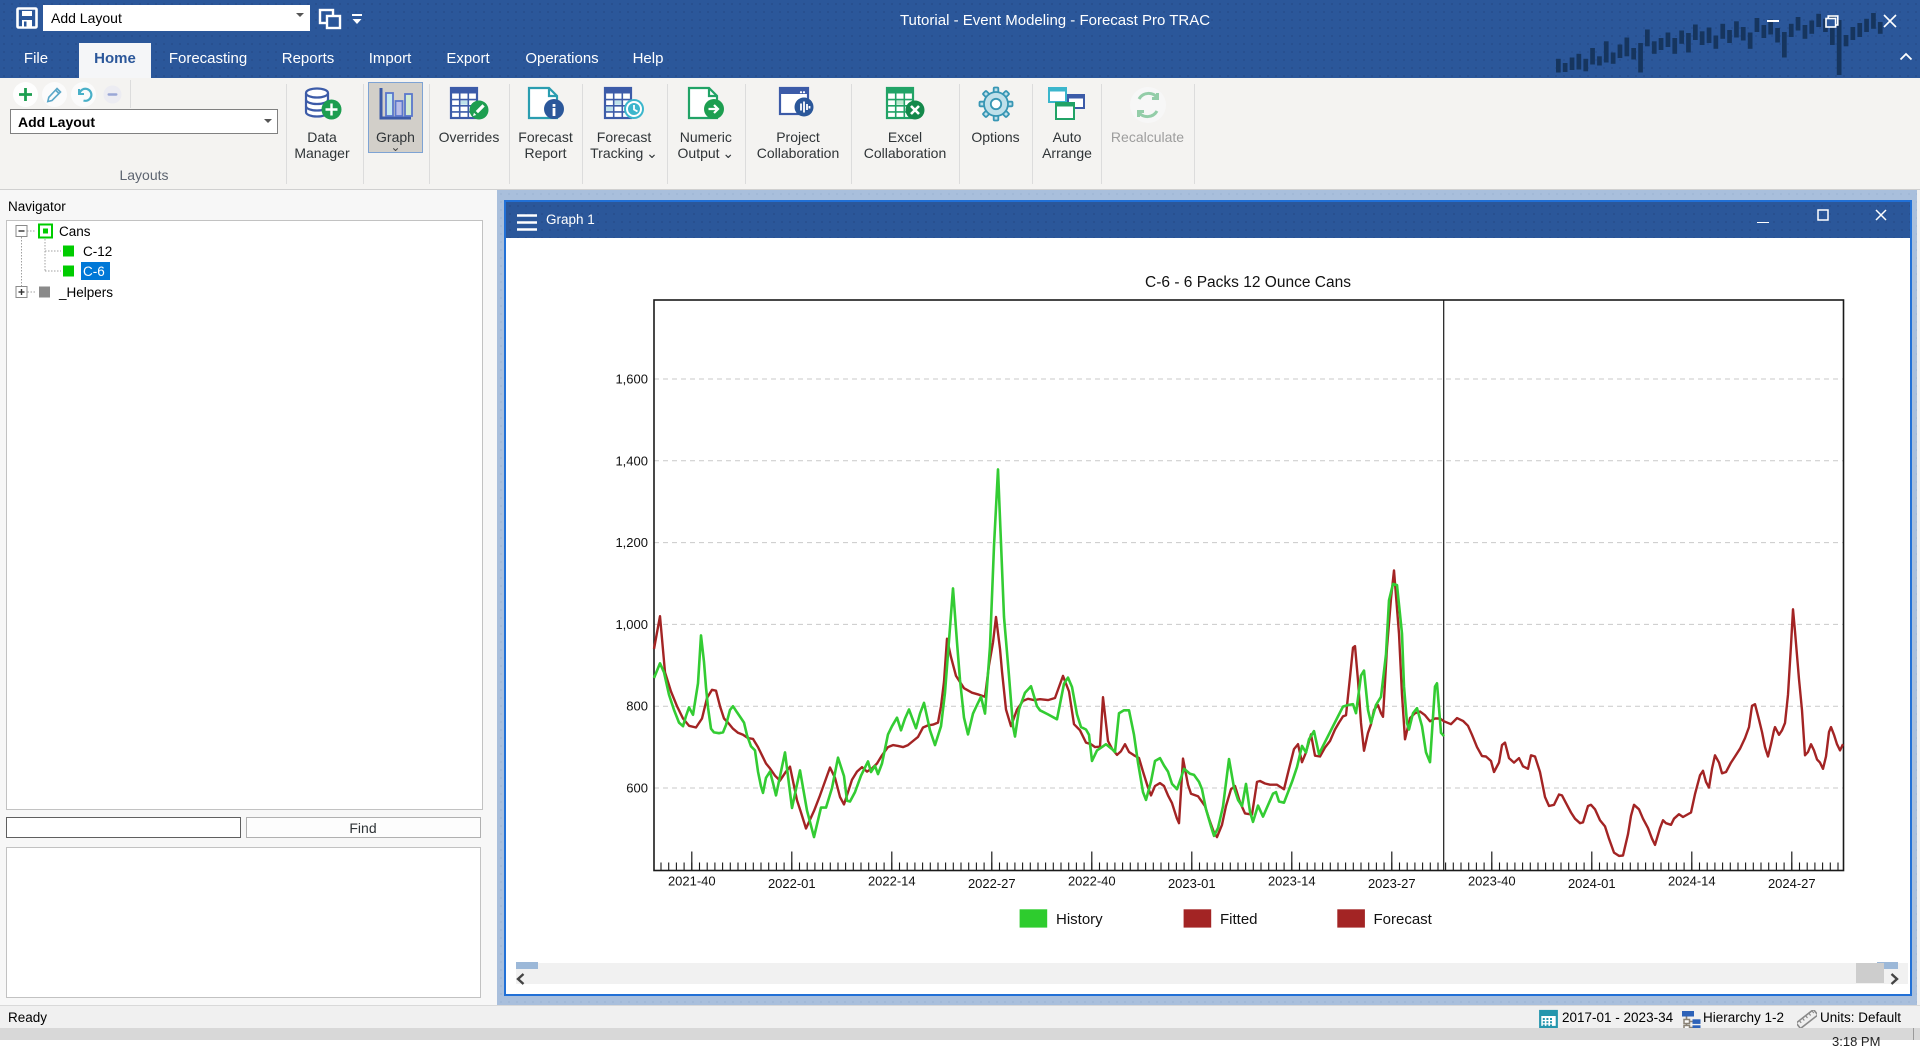 The width and height of the screenshot is (1920, 1049). What do you see at coordinates (631, 460) in the screenshot?
I see `svg-text: 1,400` at bounding box center [631, 460].